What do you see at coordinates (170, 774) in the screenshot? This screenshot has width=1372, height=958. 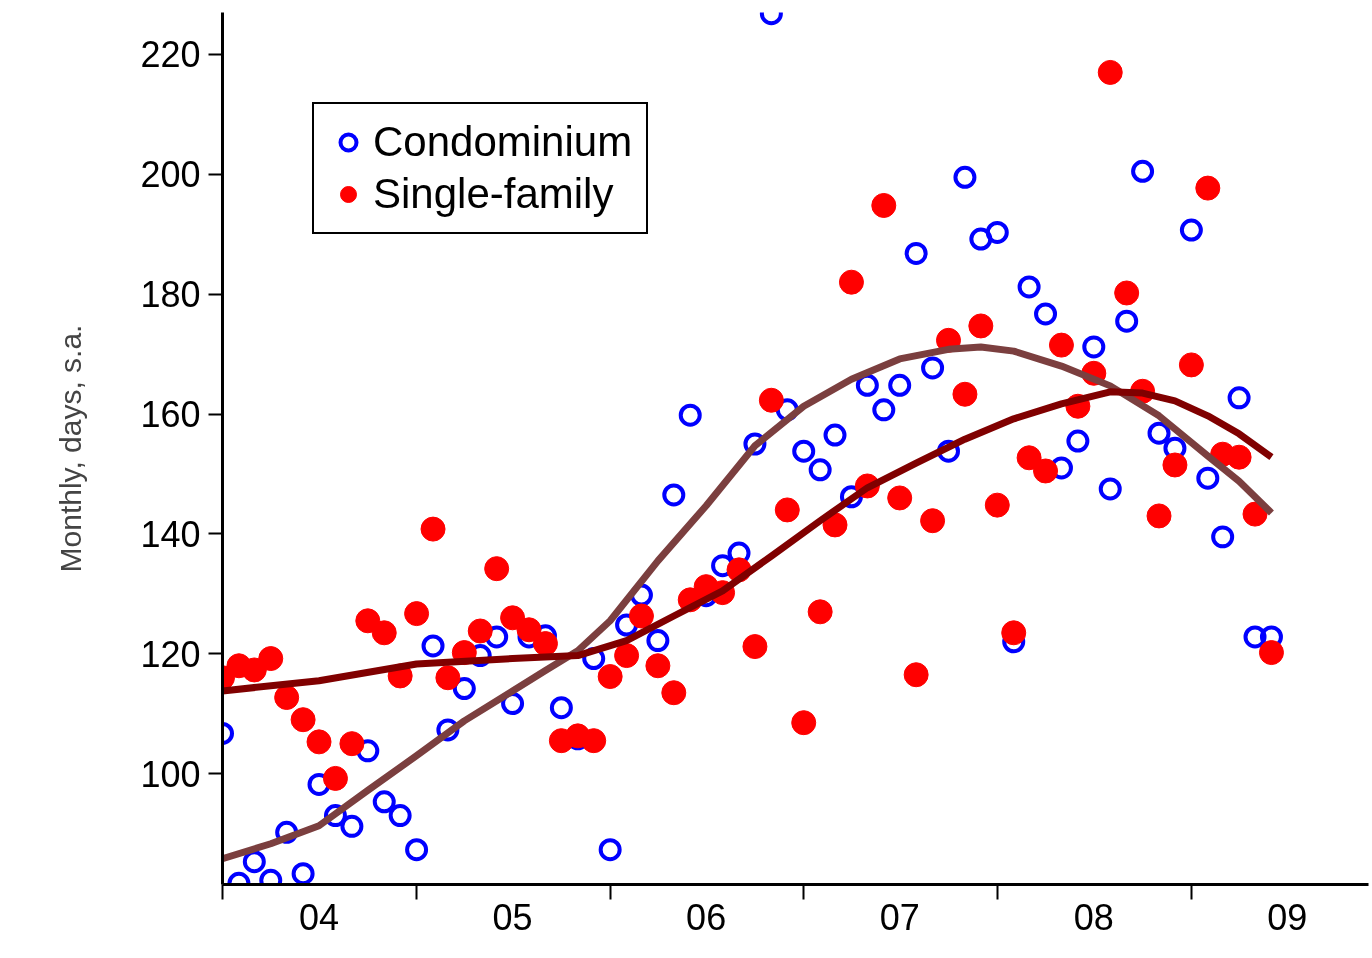 I see `y-tick-label: 100` at bounding box center [170, 774].